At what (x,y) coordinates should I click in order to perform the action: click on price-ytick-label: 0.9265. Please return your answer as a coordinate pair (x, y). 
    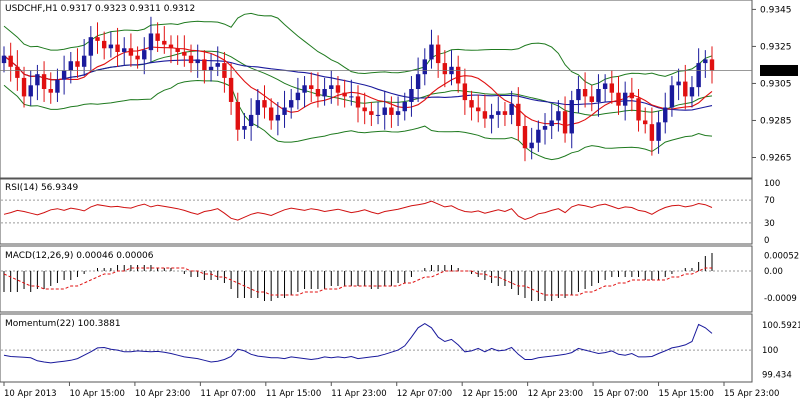
    Looking at the image, I should click on (776, 158).